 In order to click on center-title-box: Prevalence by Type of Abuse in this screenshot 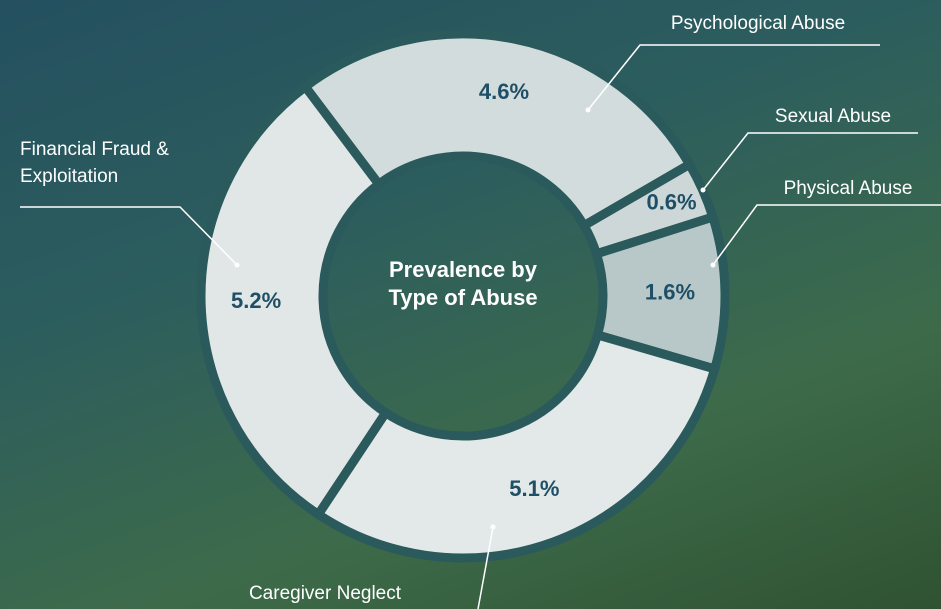, I will do `click(463, 283)`.